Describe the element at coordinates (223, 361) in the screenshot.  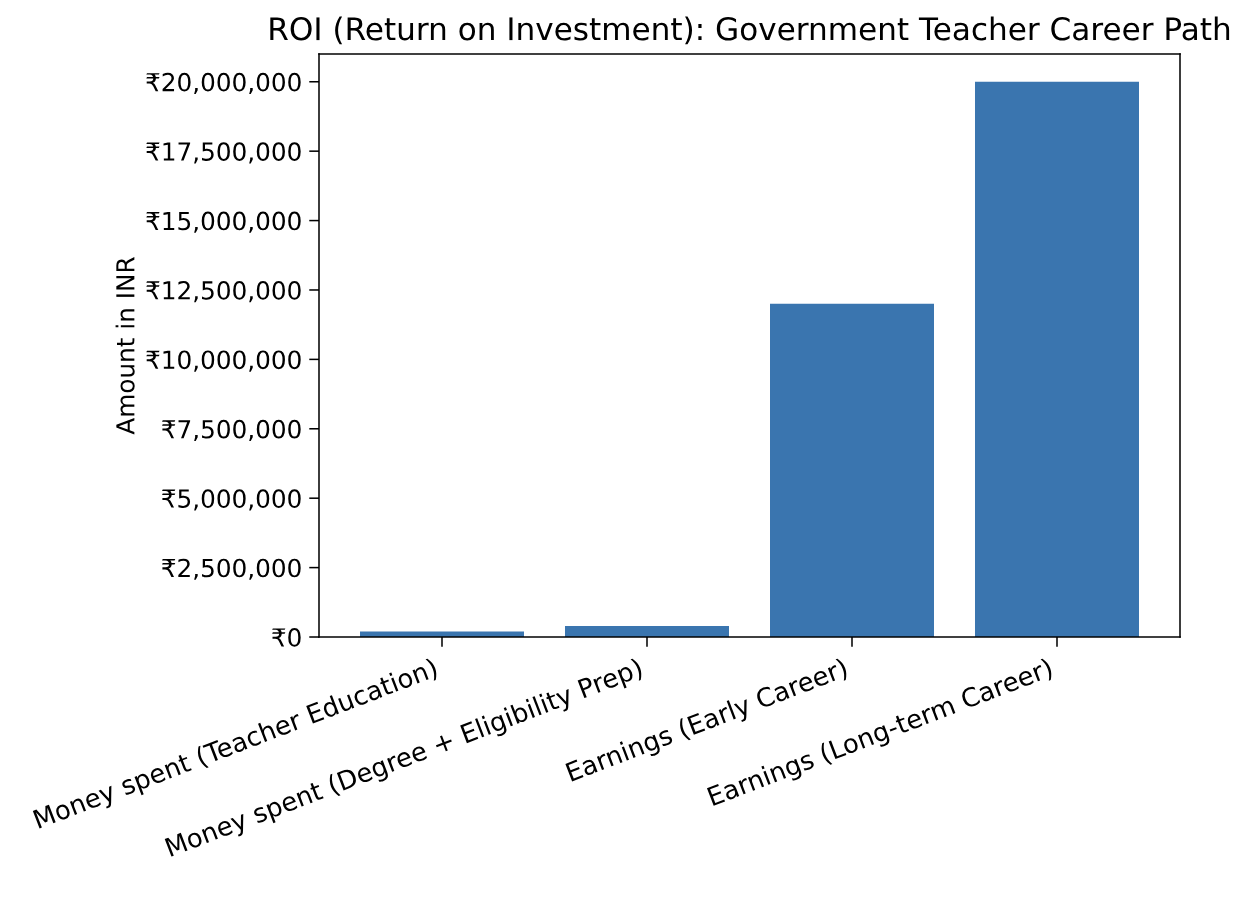
I see `y-tick-label: ₹10,000,000` at that location.